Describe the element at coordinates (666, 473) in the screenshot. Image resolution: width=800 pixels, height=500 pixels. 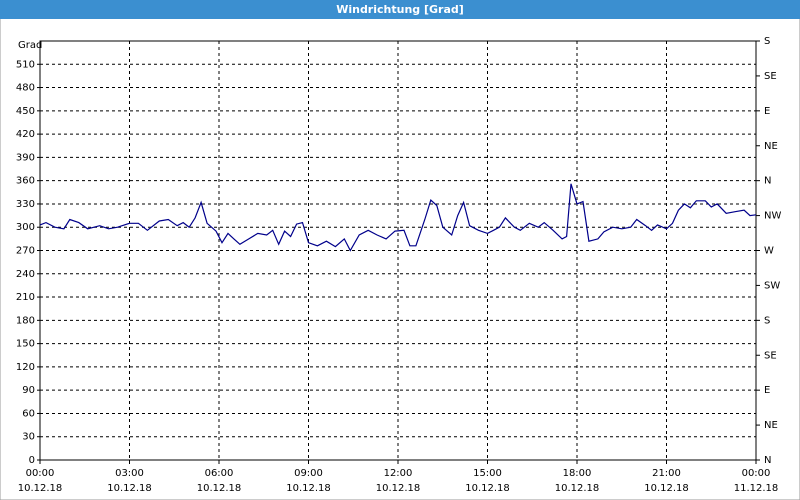
I see `x-tick-label: 21:00` at that location.